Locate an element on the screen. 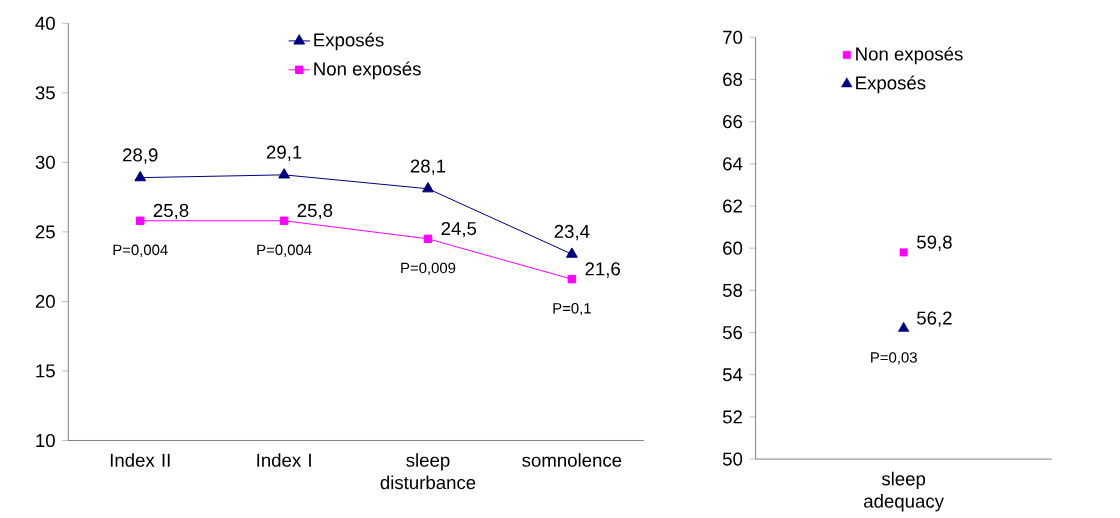  data-label: 21,6 is located at coordinates (602, 270).